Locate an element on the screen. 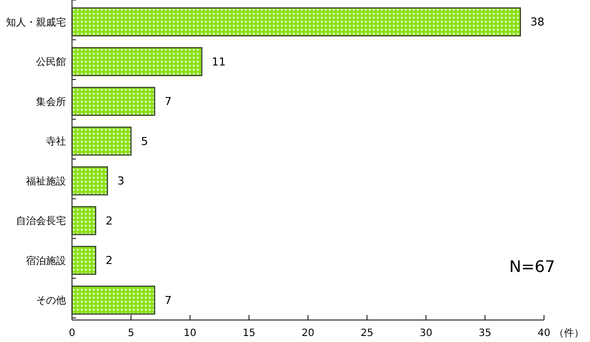 The image size is (590, 342). x-tick-label: 40 is located at coordinates (544, 333).